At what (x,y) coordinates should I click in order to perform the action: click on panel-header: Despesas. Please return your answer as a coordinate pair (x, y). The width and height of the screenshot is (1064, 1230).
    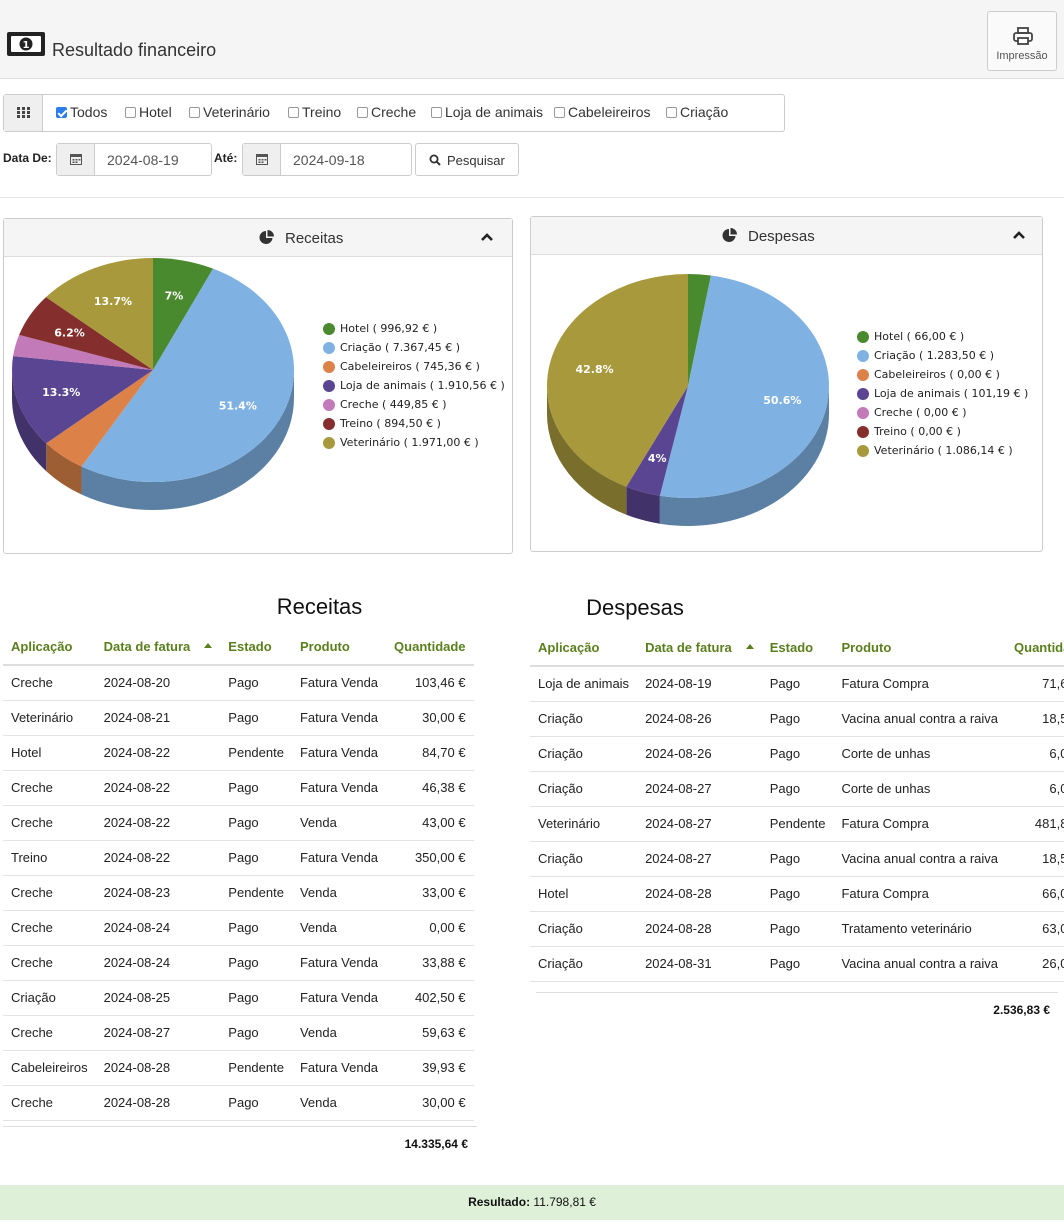
    Looking at the image, I should click on (786, 236).